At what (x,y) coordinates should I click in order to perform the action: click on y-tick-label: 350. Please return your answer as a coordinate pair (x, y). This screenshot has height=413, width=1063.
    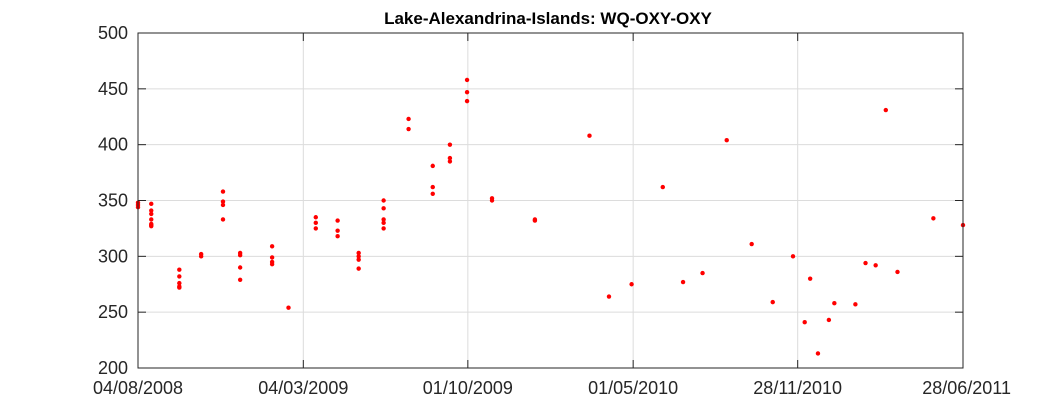
    Looking at the image, I should click on (113, 201).